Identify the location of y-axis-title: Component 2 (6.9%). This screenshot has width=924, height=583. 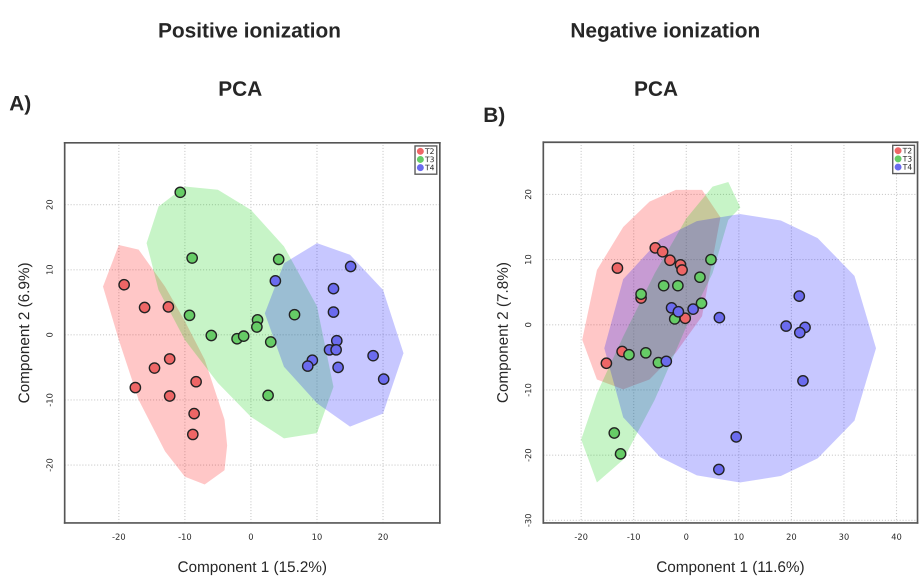
(25, 333).